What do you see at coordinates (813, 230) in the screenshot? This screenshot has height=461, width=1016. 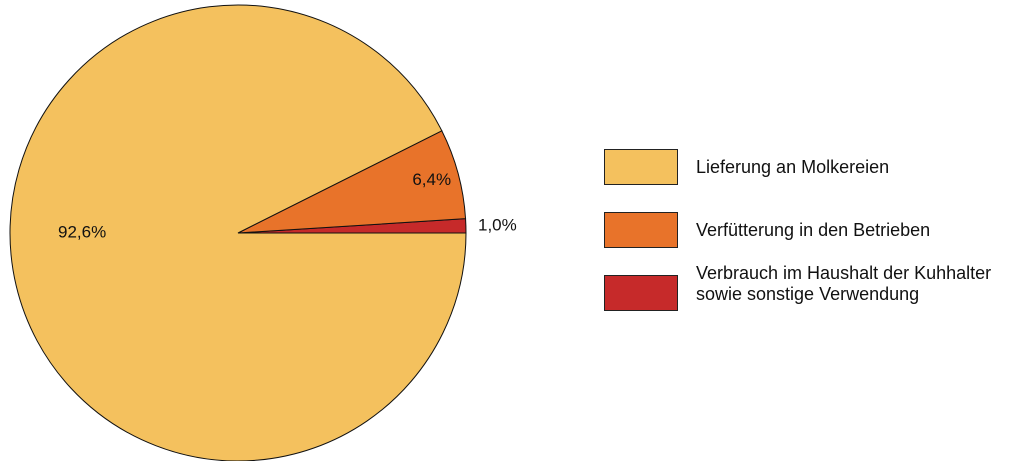 I see `legend-label: Verfütterung in den Betrieben` at bounding box center [813, 230].